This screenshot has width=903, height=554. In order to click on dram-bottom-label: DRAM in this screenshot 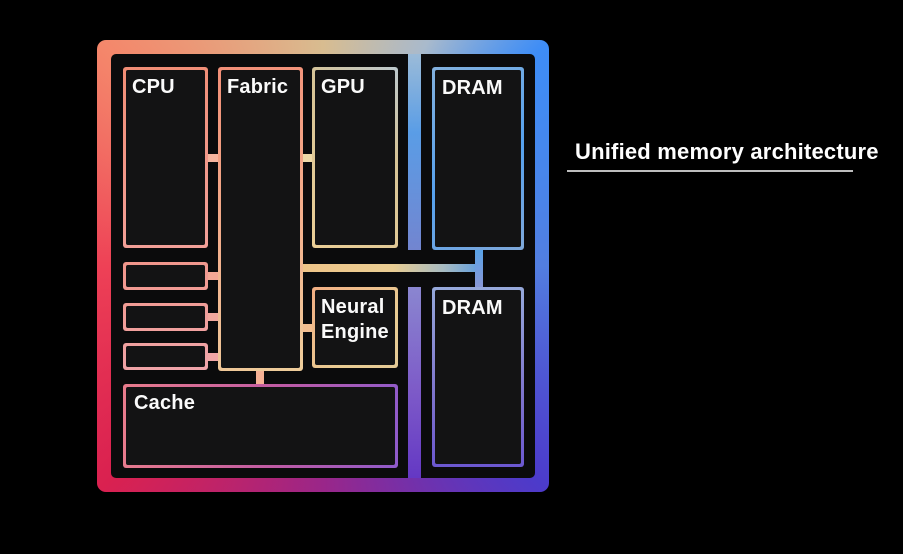, I will do `click(472, 308)`.